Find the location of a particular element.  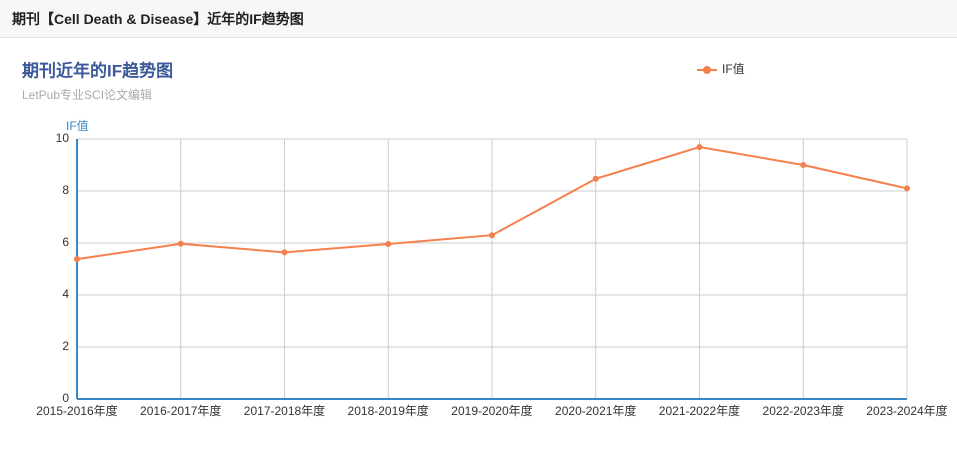

x-tick-label: 2015-2016年度 is located at coordinates (76, 410).